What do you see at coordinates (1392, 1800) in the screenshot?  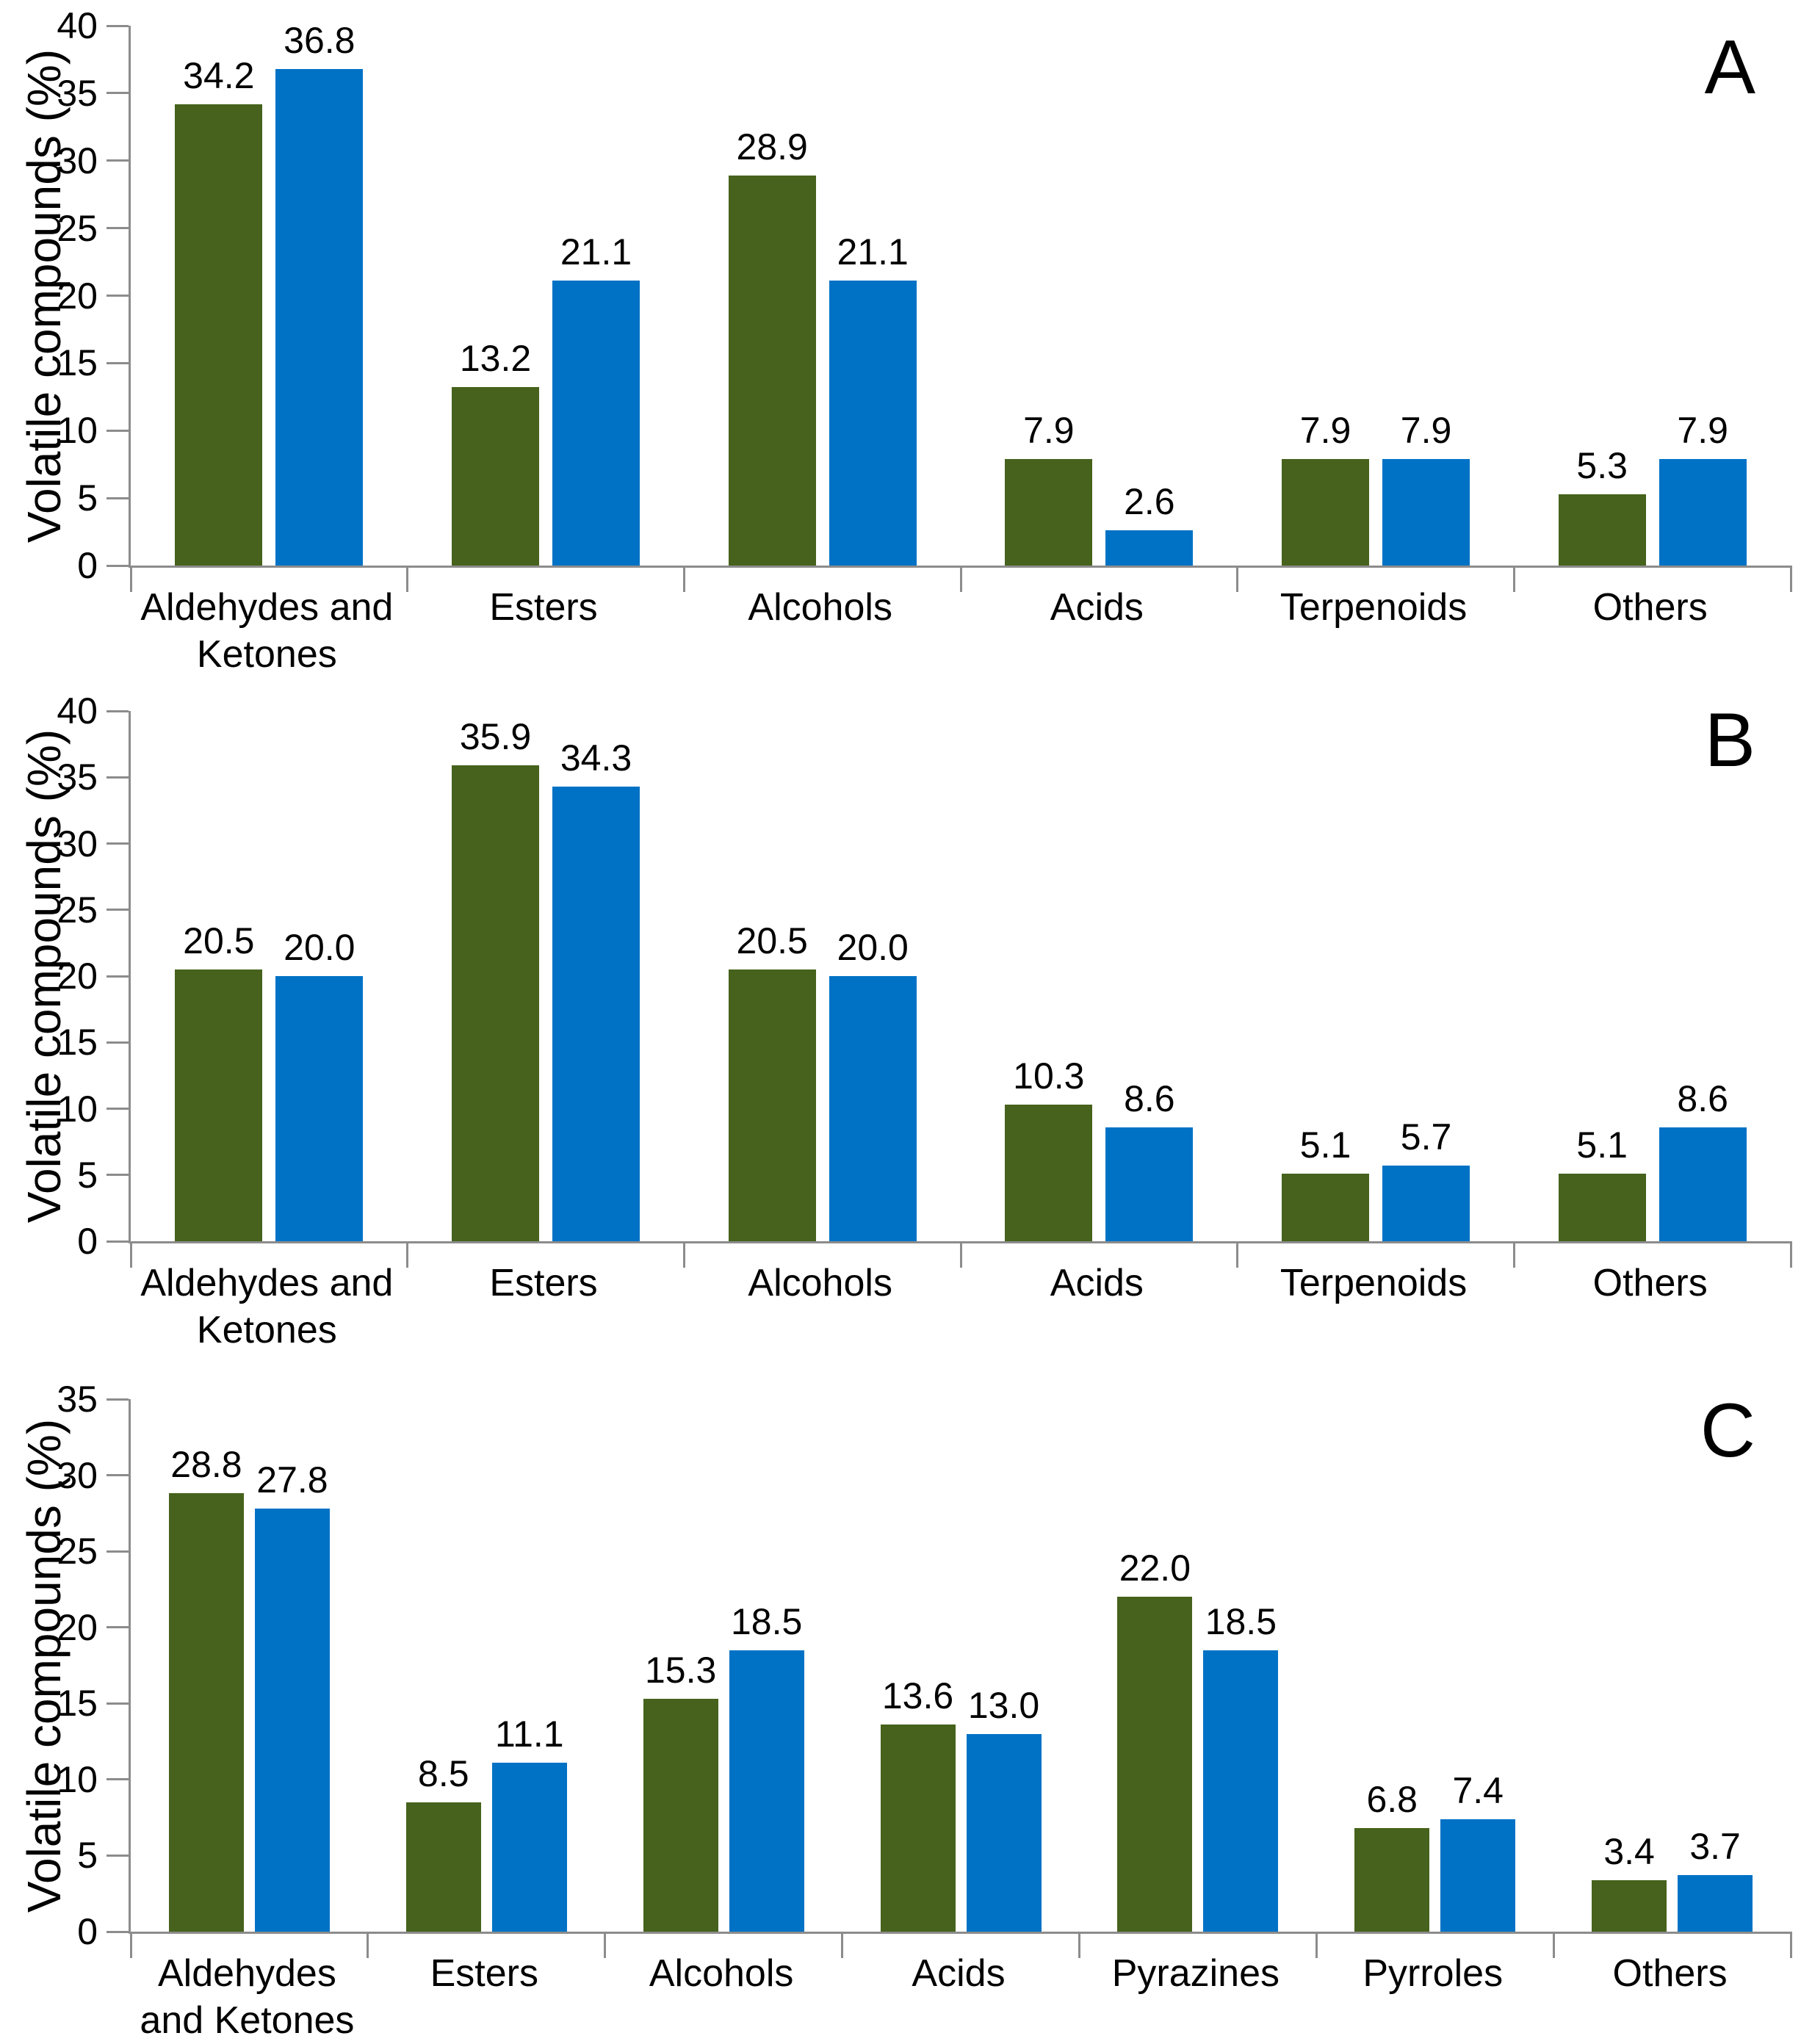 I see `bar-value-label: 6.8` at bounding box center [1392, 1800].